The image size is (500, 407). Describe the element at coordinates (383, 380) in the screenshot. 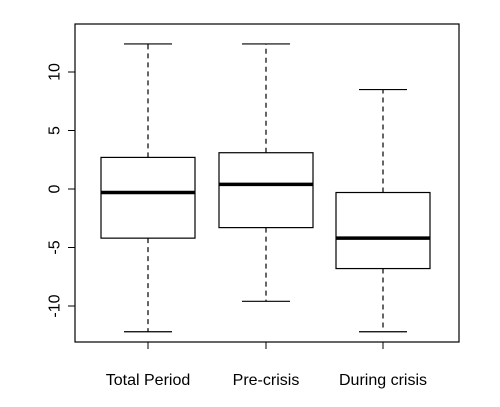

I see `x-category-label: During crisis` at that location.